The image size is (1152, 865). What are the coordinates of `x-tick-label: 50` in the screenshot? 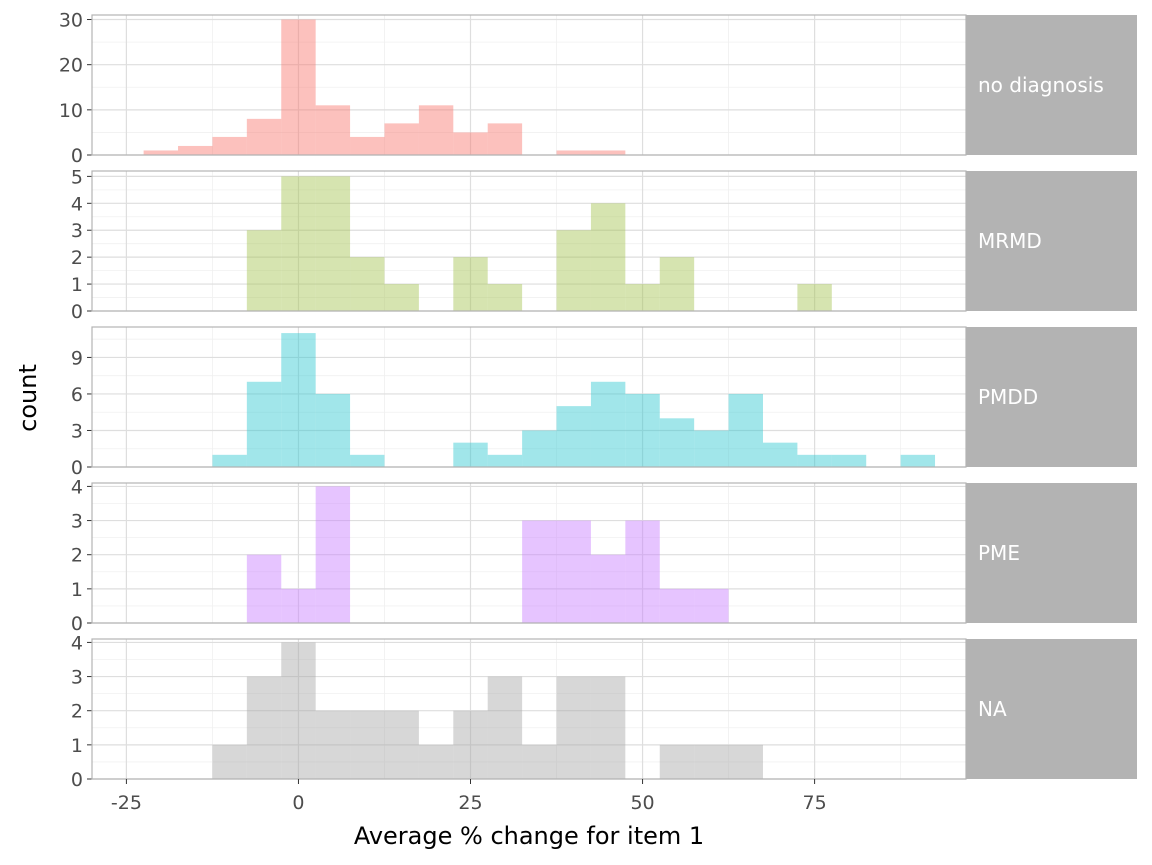 It's located at (642, 803).